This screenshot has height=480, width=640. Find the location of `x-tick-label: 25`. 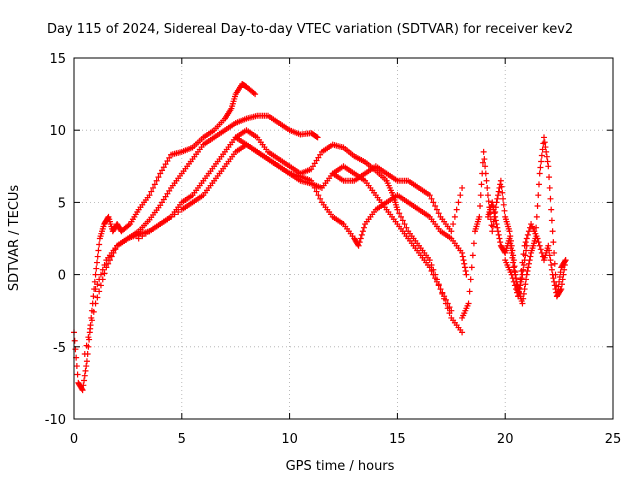

x-tick-label: 25 is located at coordinates (613, 439).